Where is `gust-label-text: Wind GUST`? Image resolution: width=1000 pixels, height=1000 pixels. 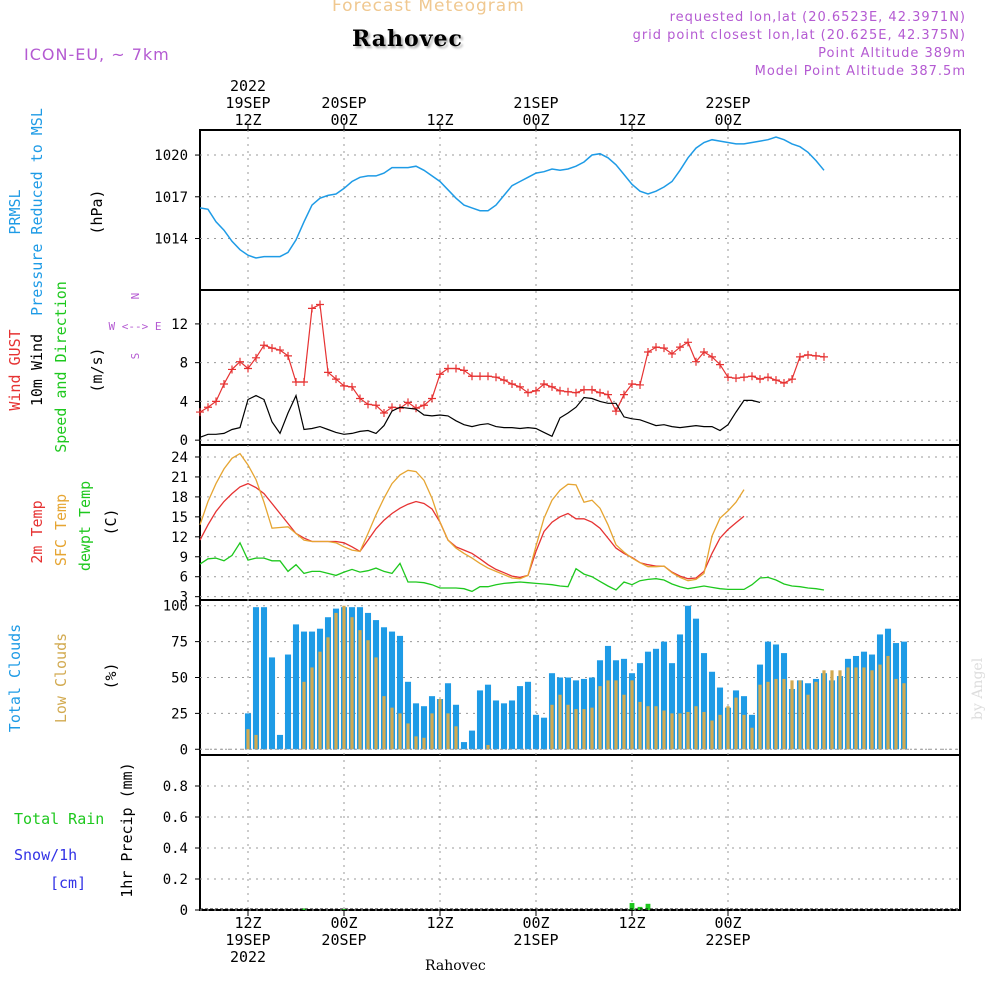 gust-label-text: Wind GUST is located at coordinates (15, 369).